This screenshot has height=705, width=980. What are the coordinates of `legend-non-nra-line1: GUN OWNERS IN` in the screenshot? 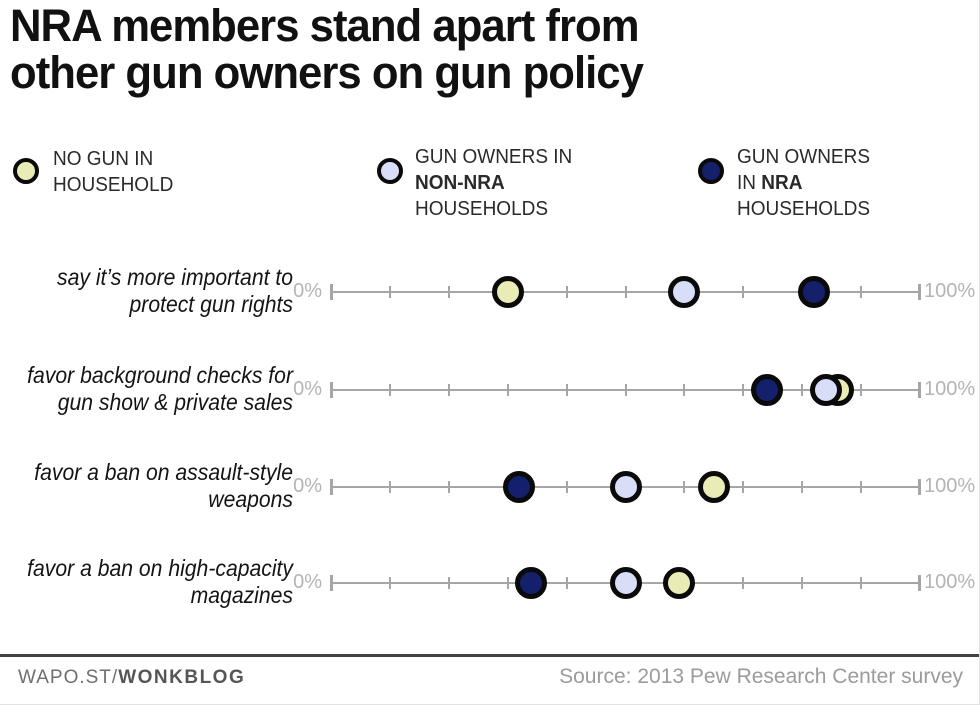 It's located at (494, 157).